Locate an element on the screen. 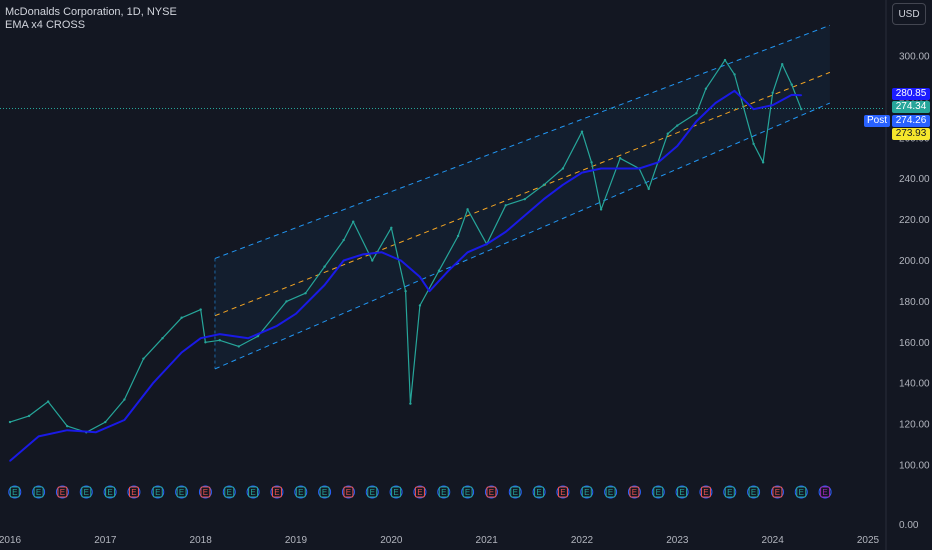  price-tag: 280.85 is located at coordinates (911, 94).